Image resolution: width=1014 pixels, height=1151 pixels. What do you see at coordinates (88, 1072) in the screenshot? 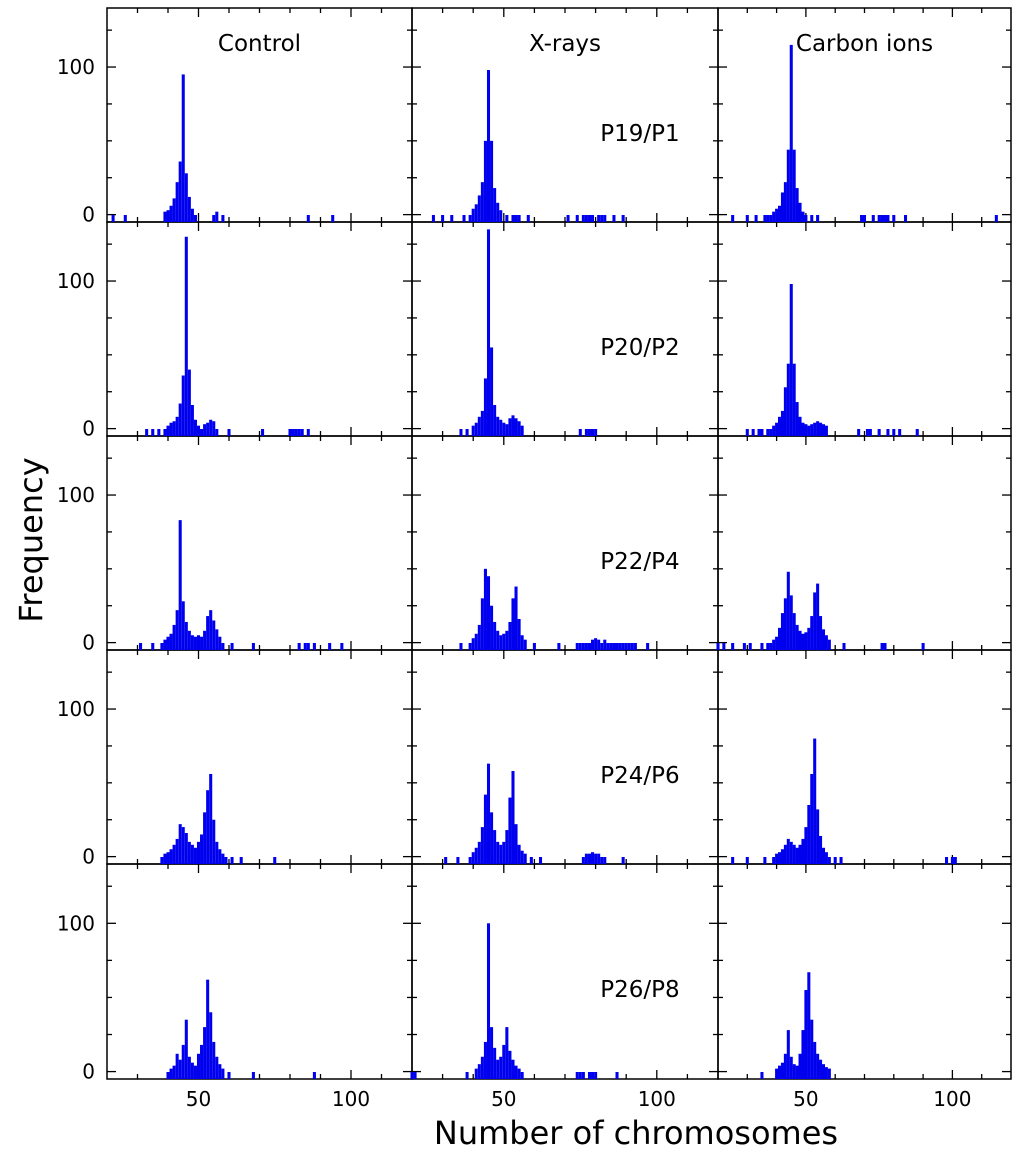
I see `y-tick-label: 0` at bounding box center [88, 1072].